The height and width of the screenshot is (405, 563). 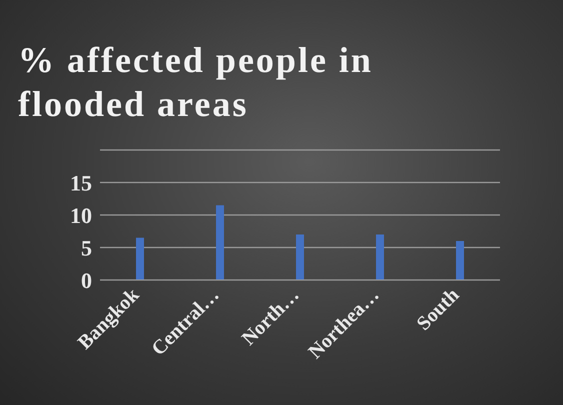 I want to click on y-tick-label: 0, so click(x=86, y=280).